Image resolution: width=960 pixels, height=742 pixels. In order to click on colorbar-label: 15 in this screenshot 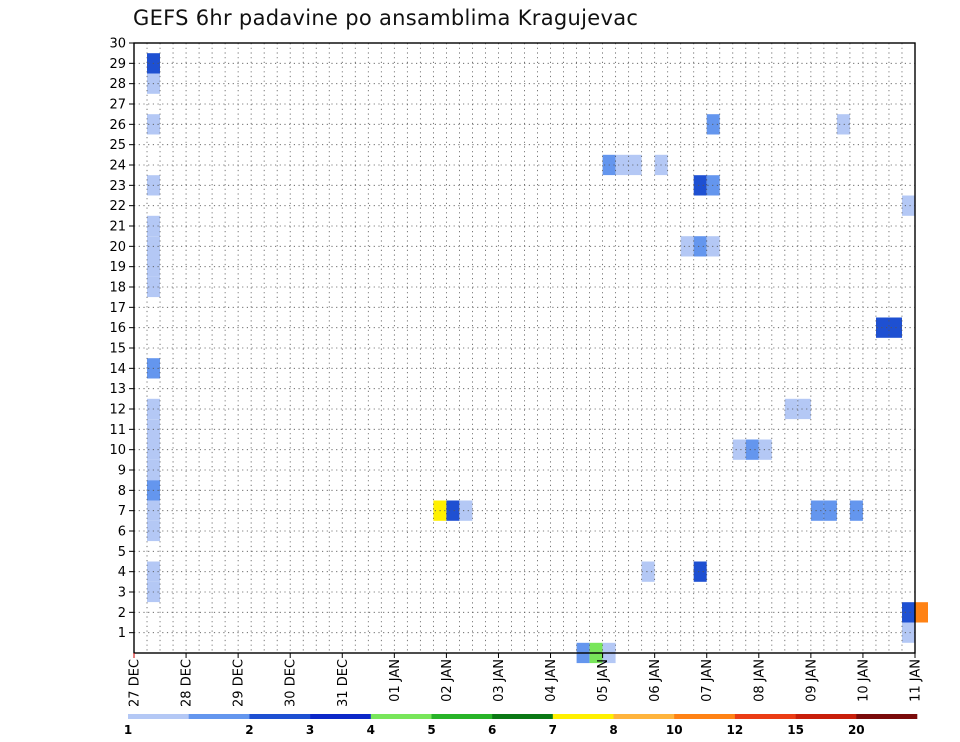, I will do `click(795, 730)`.